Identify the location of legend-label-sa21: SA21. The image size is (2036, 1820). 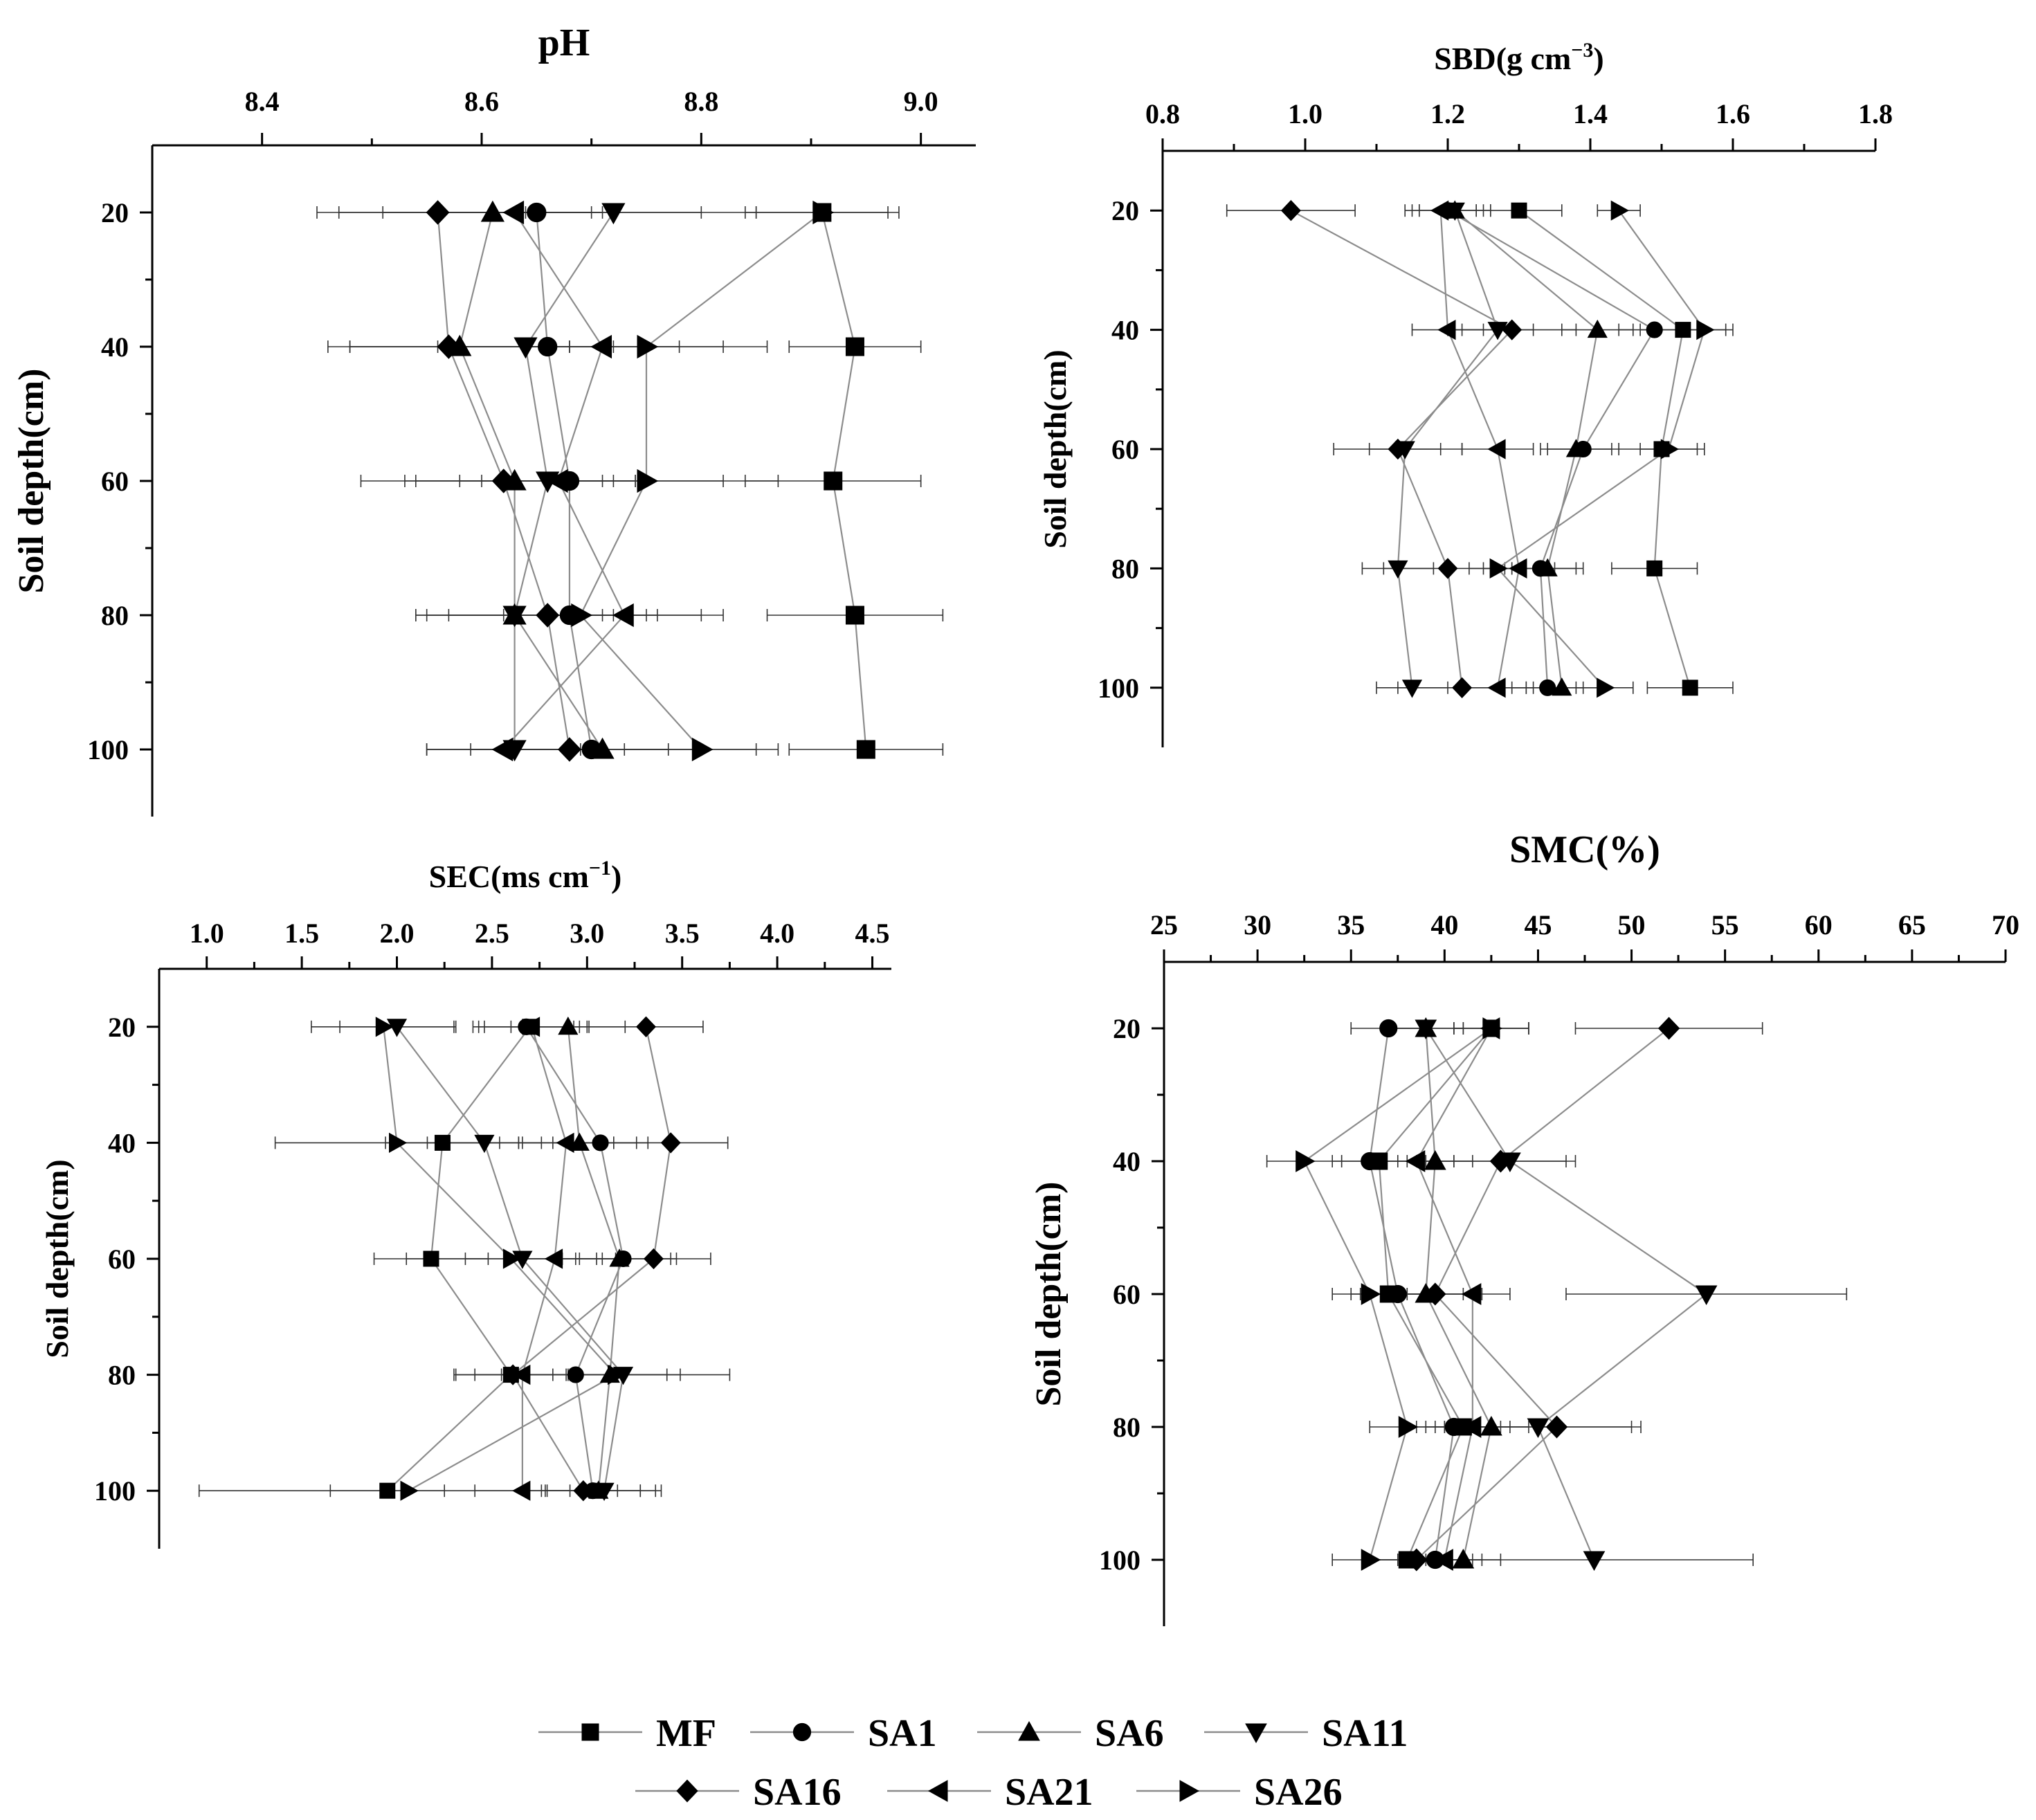
(1049, 1792).